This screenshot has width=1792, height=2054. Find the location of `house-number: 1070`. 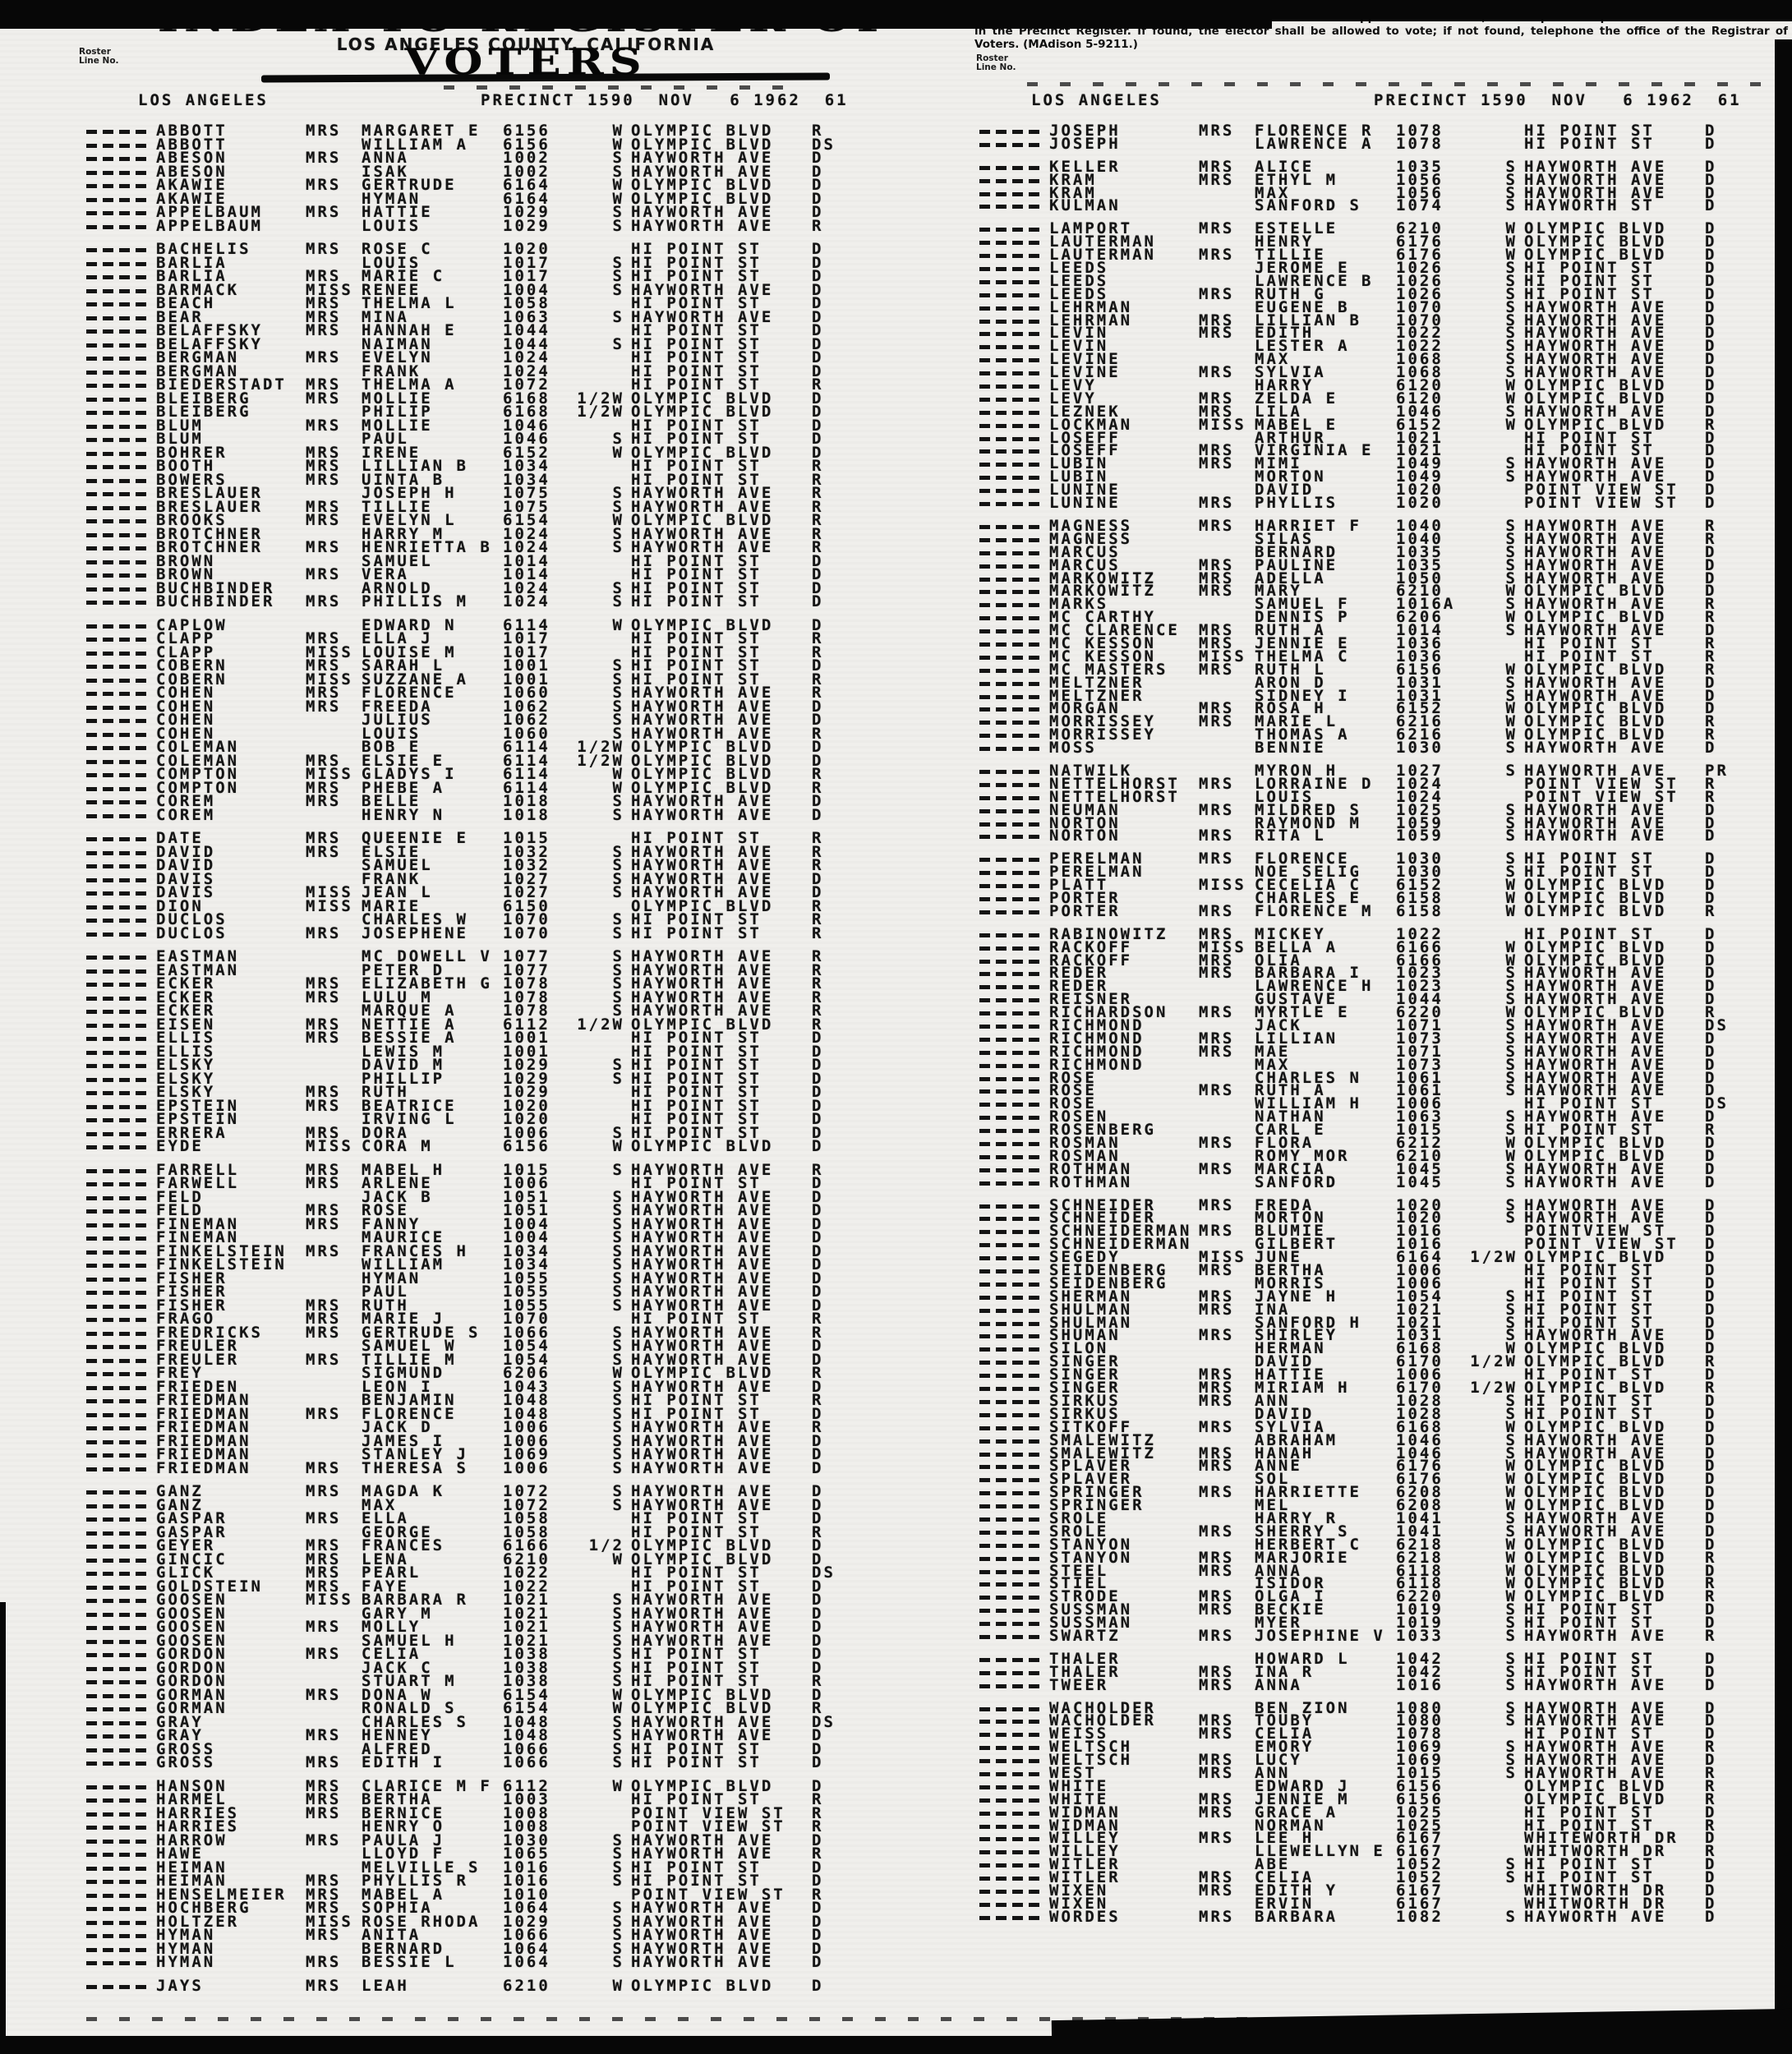

house-number: 1070 is located at coordinates (526, 932).